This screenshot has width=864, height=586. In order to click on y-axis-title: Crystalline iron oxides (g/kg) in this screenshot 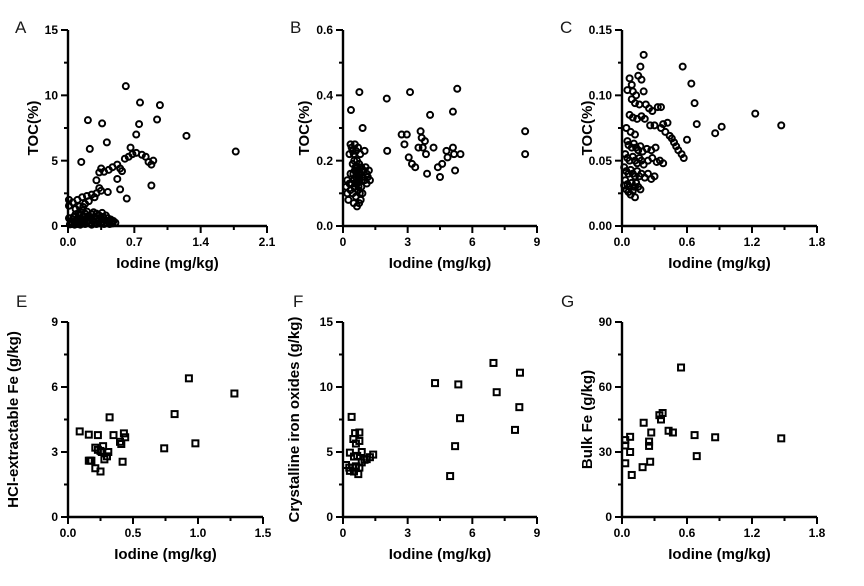, I will do `click(294, 420)`.